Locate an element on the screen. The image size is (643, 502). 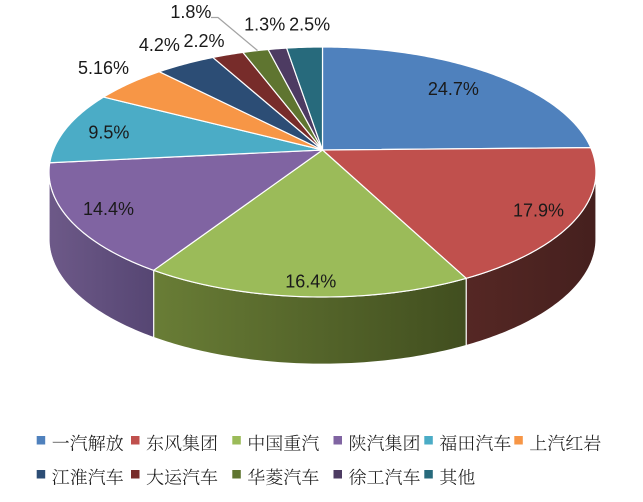
svg-text: 24.7% is located at coordinates (453, 89).